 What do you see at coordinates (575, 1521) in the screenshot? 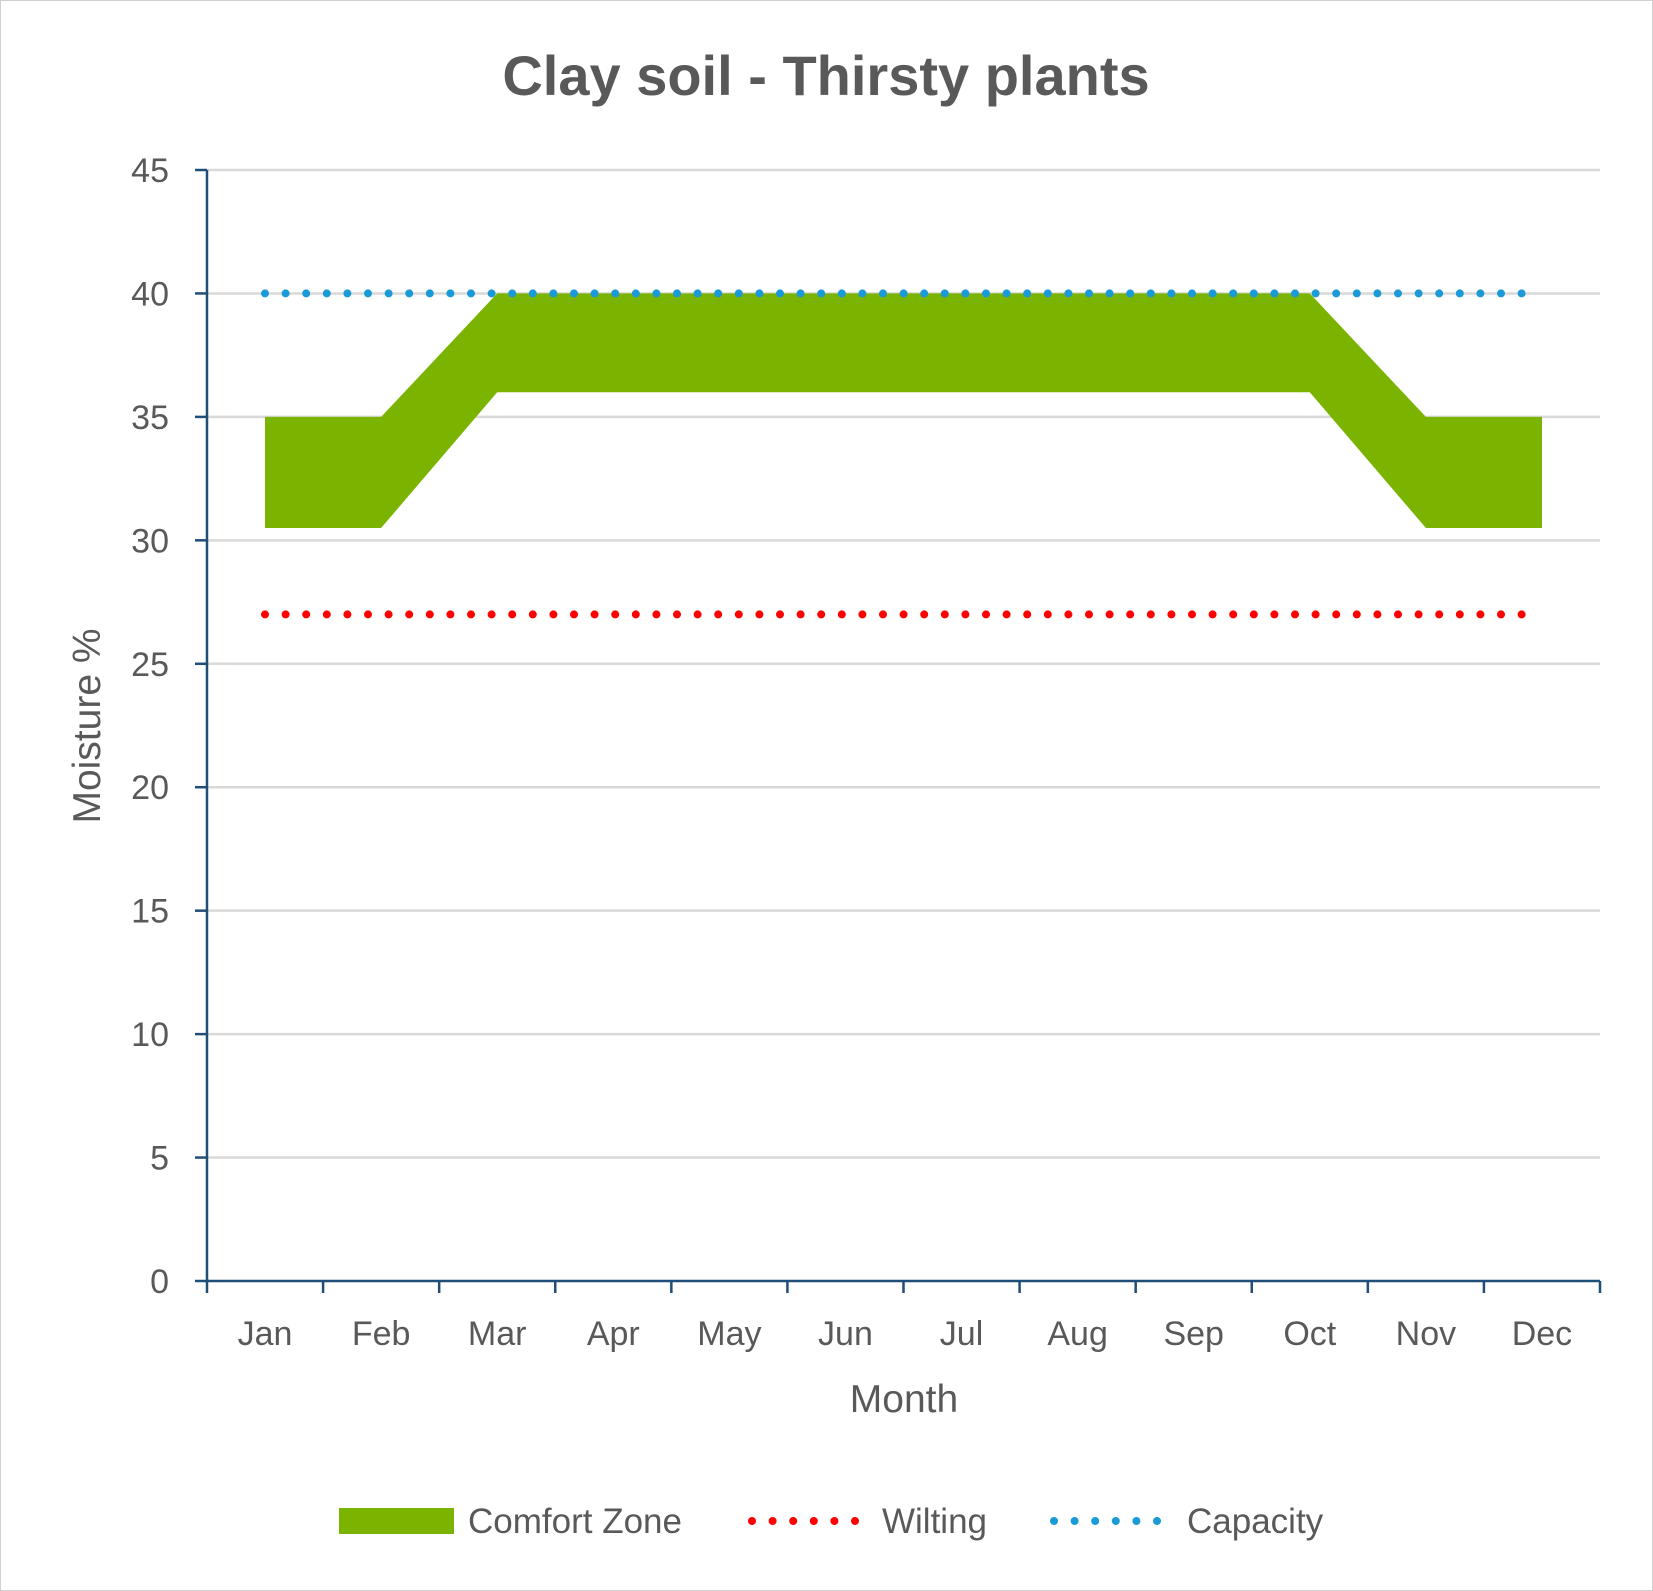
I see `legend-label-comfort-zone: Comfort Zone` at bounding box center [575, 1521].